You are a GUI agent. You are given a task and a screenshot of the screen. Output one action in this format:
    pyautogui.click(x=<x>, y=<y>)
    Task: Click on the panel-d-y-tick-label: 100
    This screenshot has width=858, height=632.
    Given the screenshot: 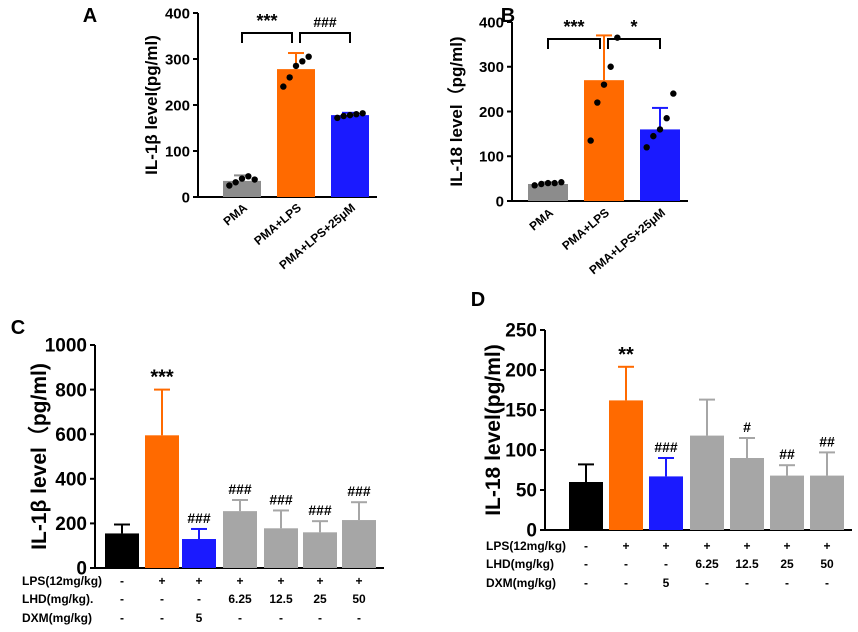 What is the action you would take?
    pyautogui.click(x=521, y=451)
    